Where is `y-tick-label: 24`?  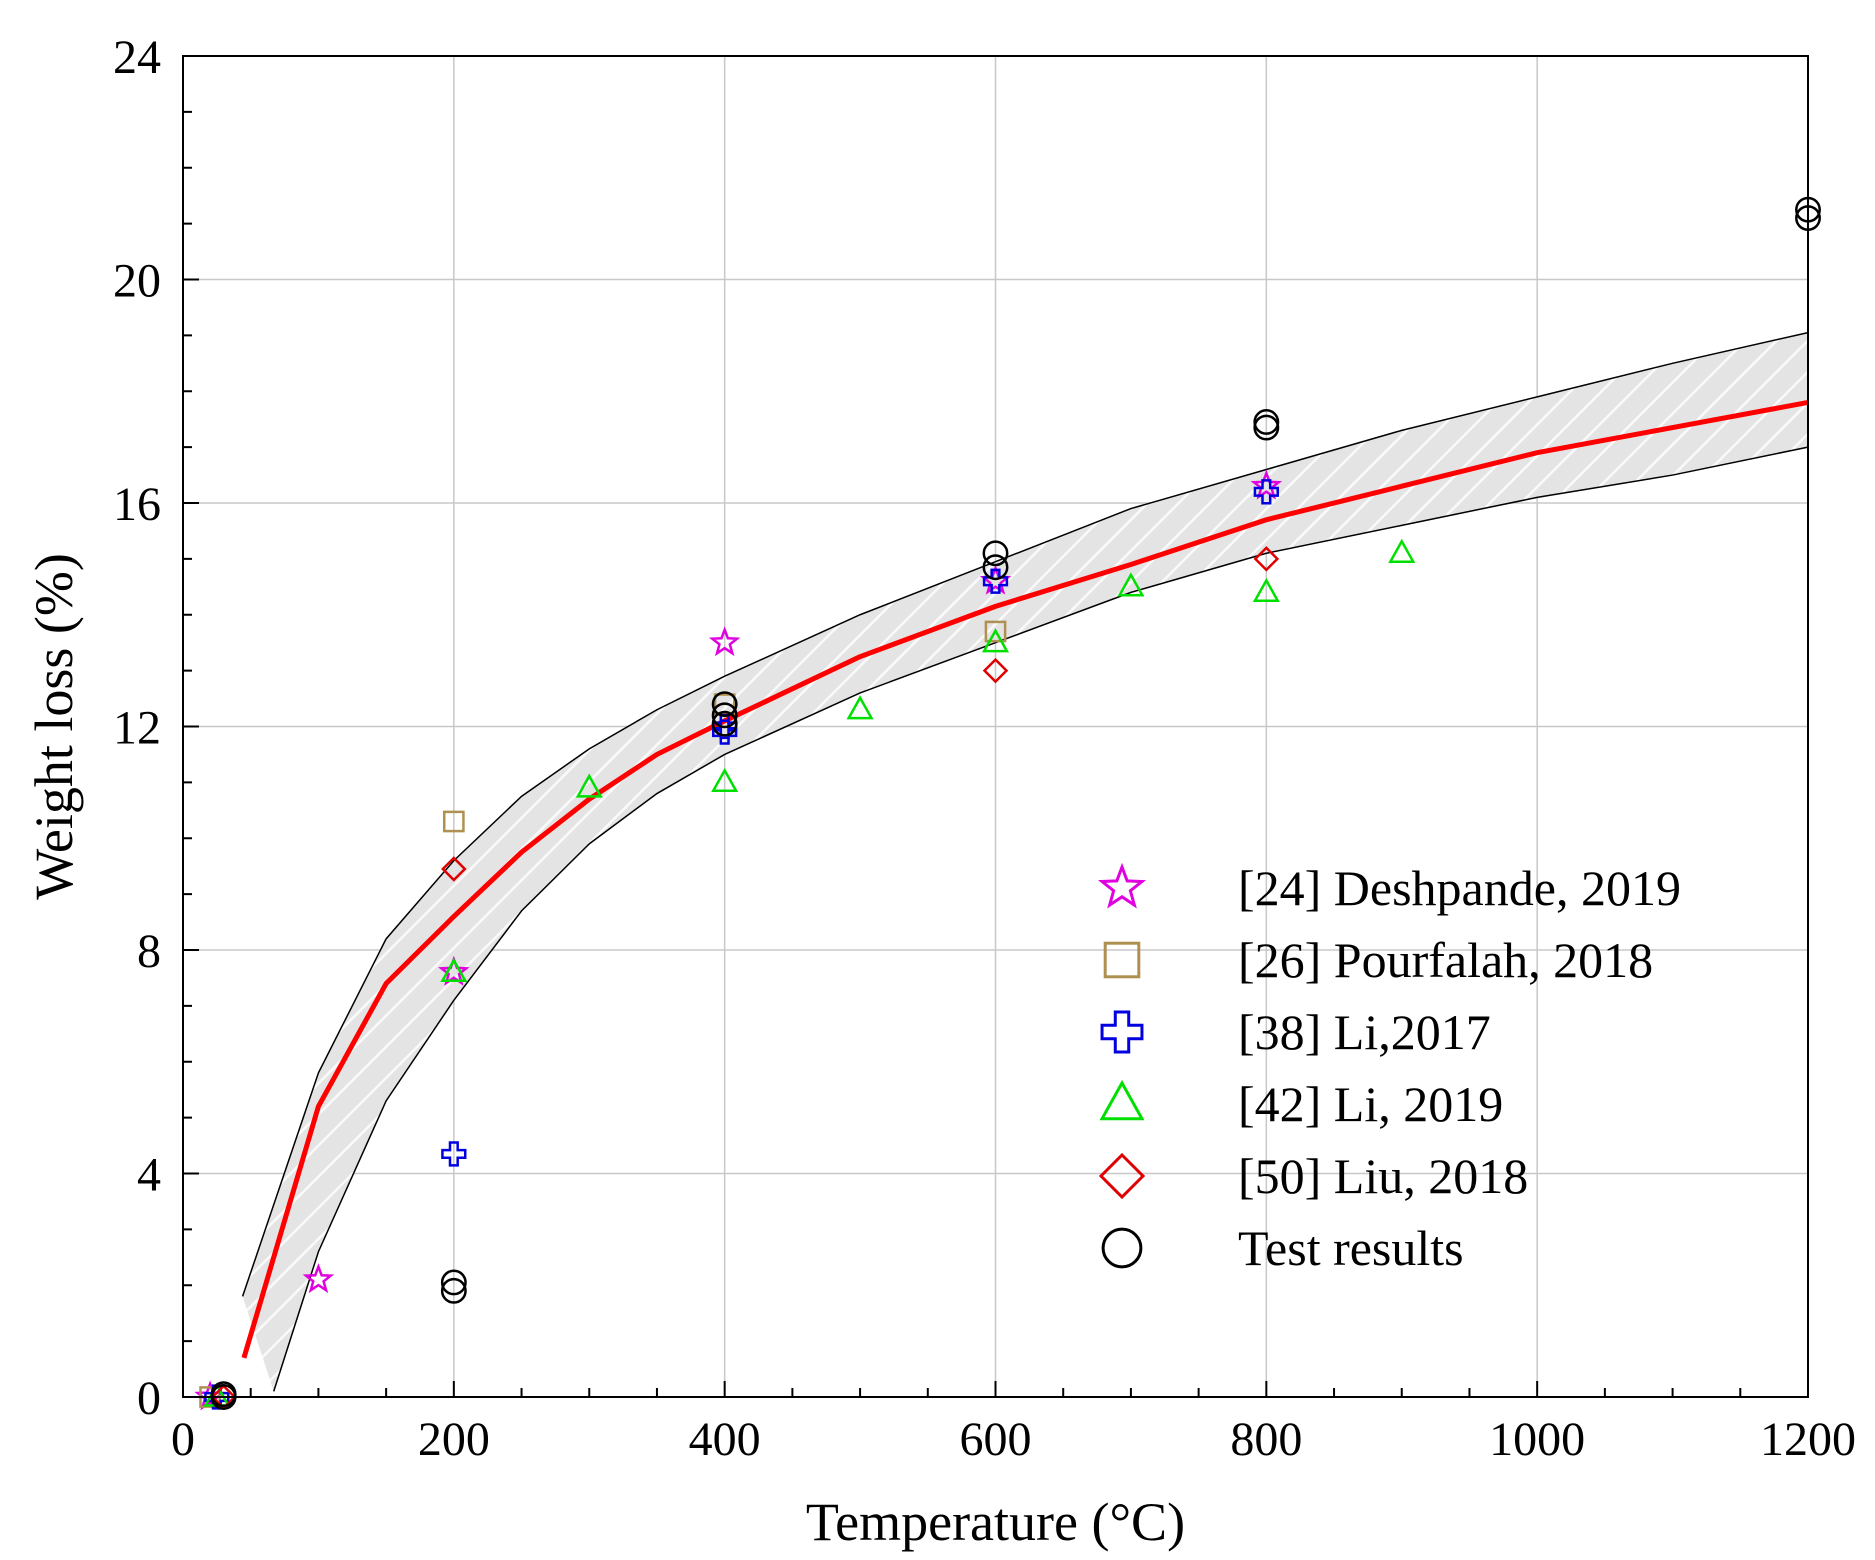 y-tick-label: 24 is located at coordinates (137, 57).